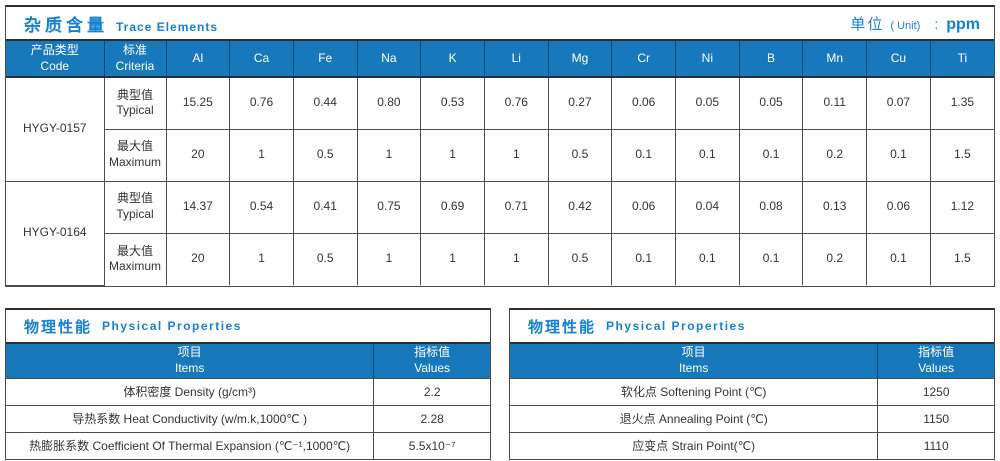 The height and width of the screenshot is (461, 1000). What do you see at coordinates (431, 418) in the screenshot?
I see `property-value-cell: 2.28` at bounding box center [431, 418].